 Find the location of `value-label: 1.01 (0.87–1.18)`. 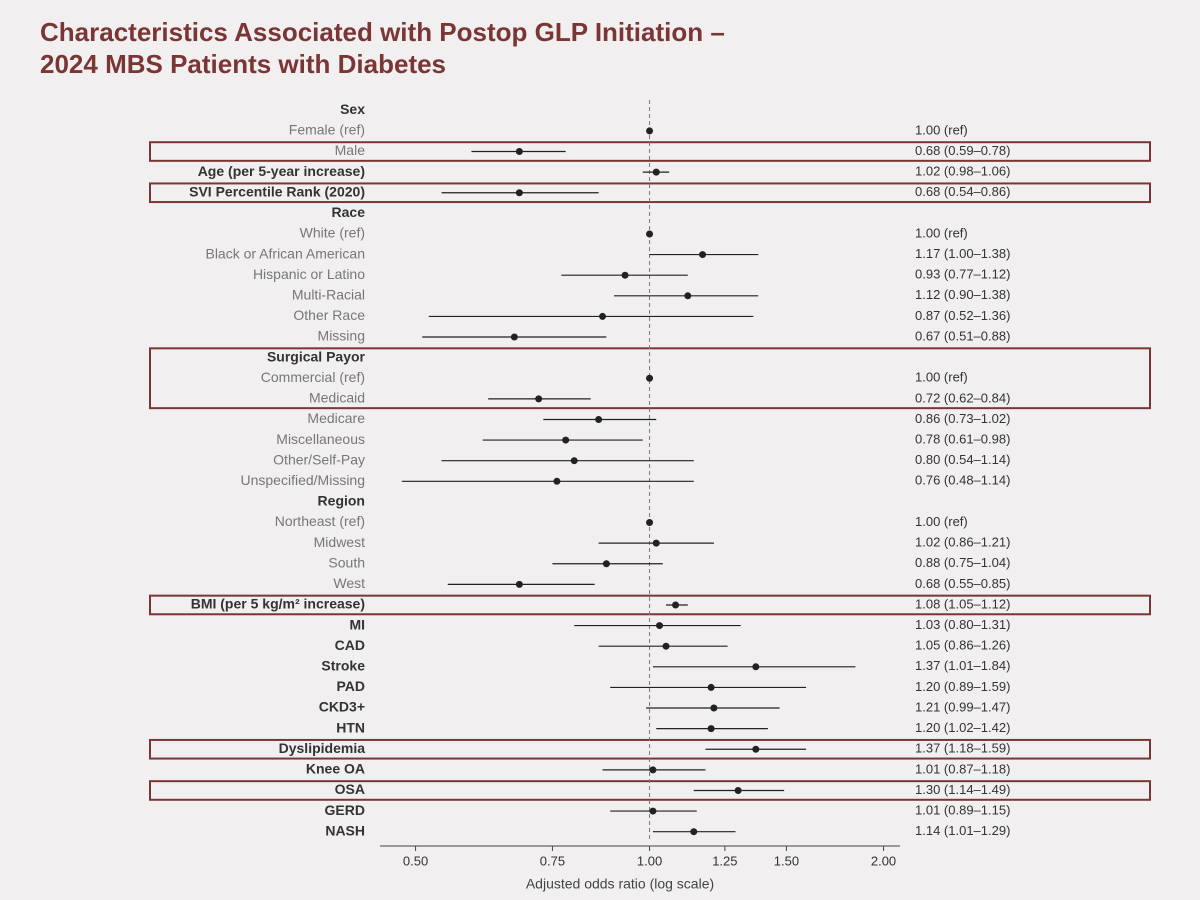

value-label: 1.01 (0.87–1.18) is located at coordinates (962, 768).